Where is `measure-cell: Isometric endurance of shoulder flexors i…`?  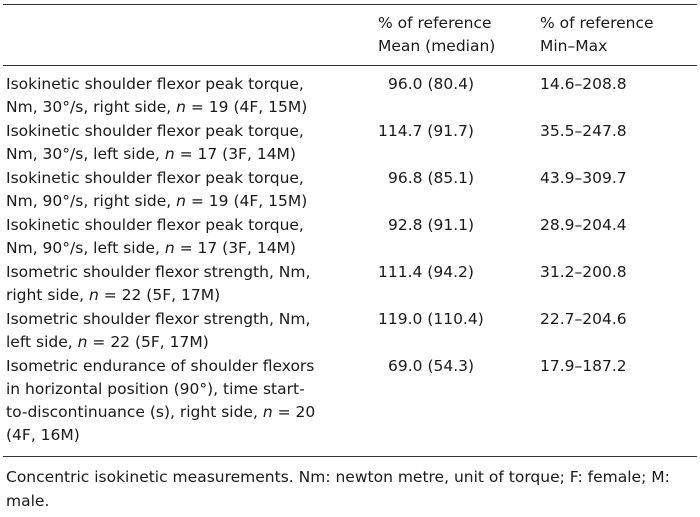 measure-cell: Isometric endurance of shoulder flexors i… is located at coordinates (161, 400).